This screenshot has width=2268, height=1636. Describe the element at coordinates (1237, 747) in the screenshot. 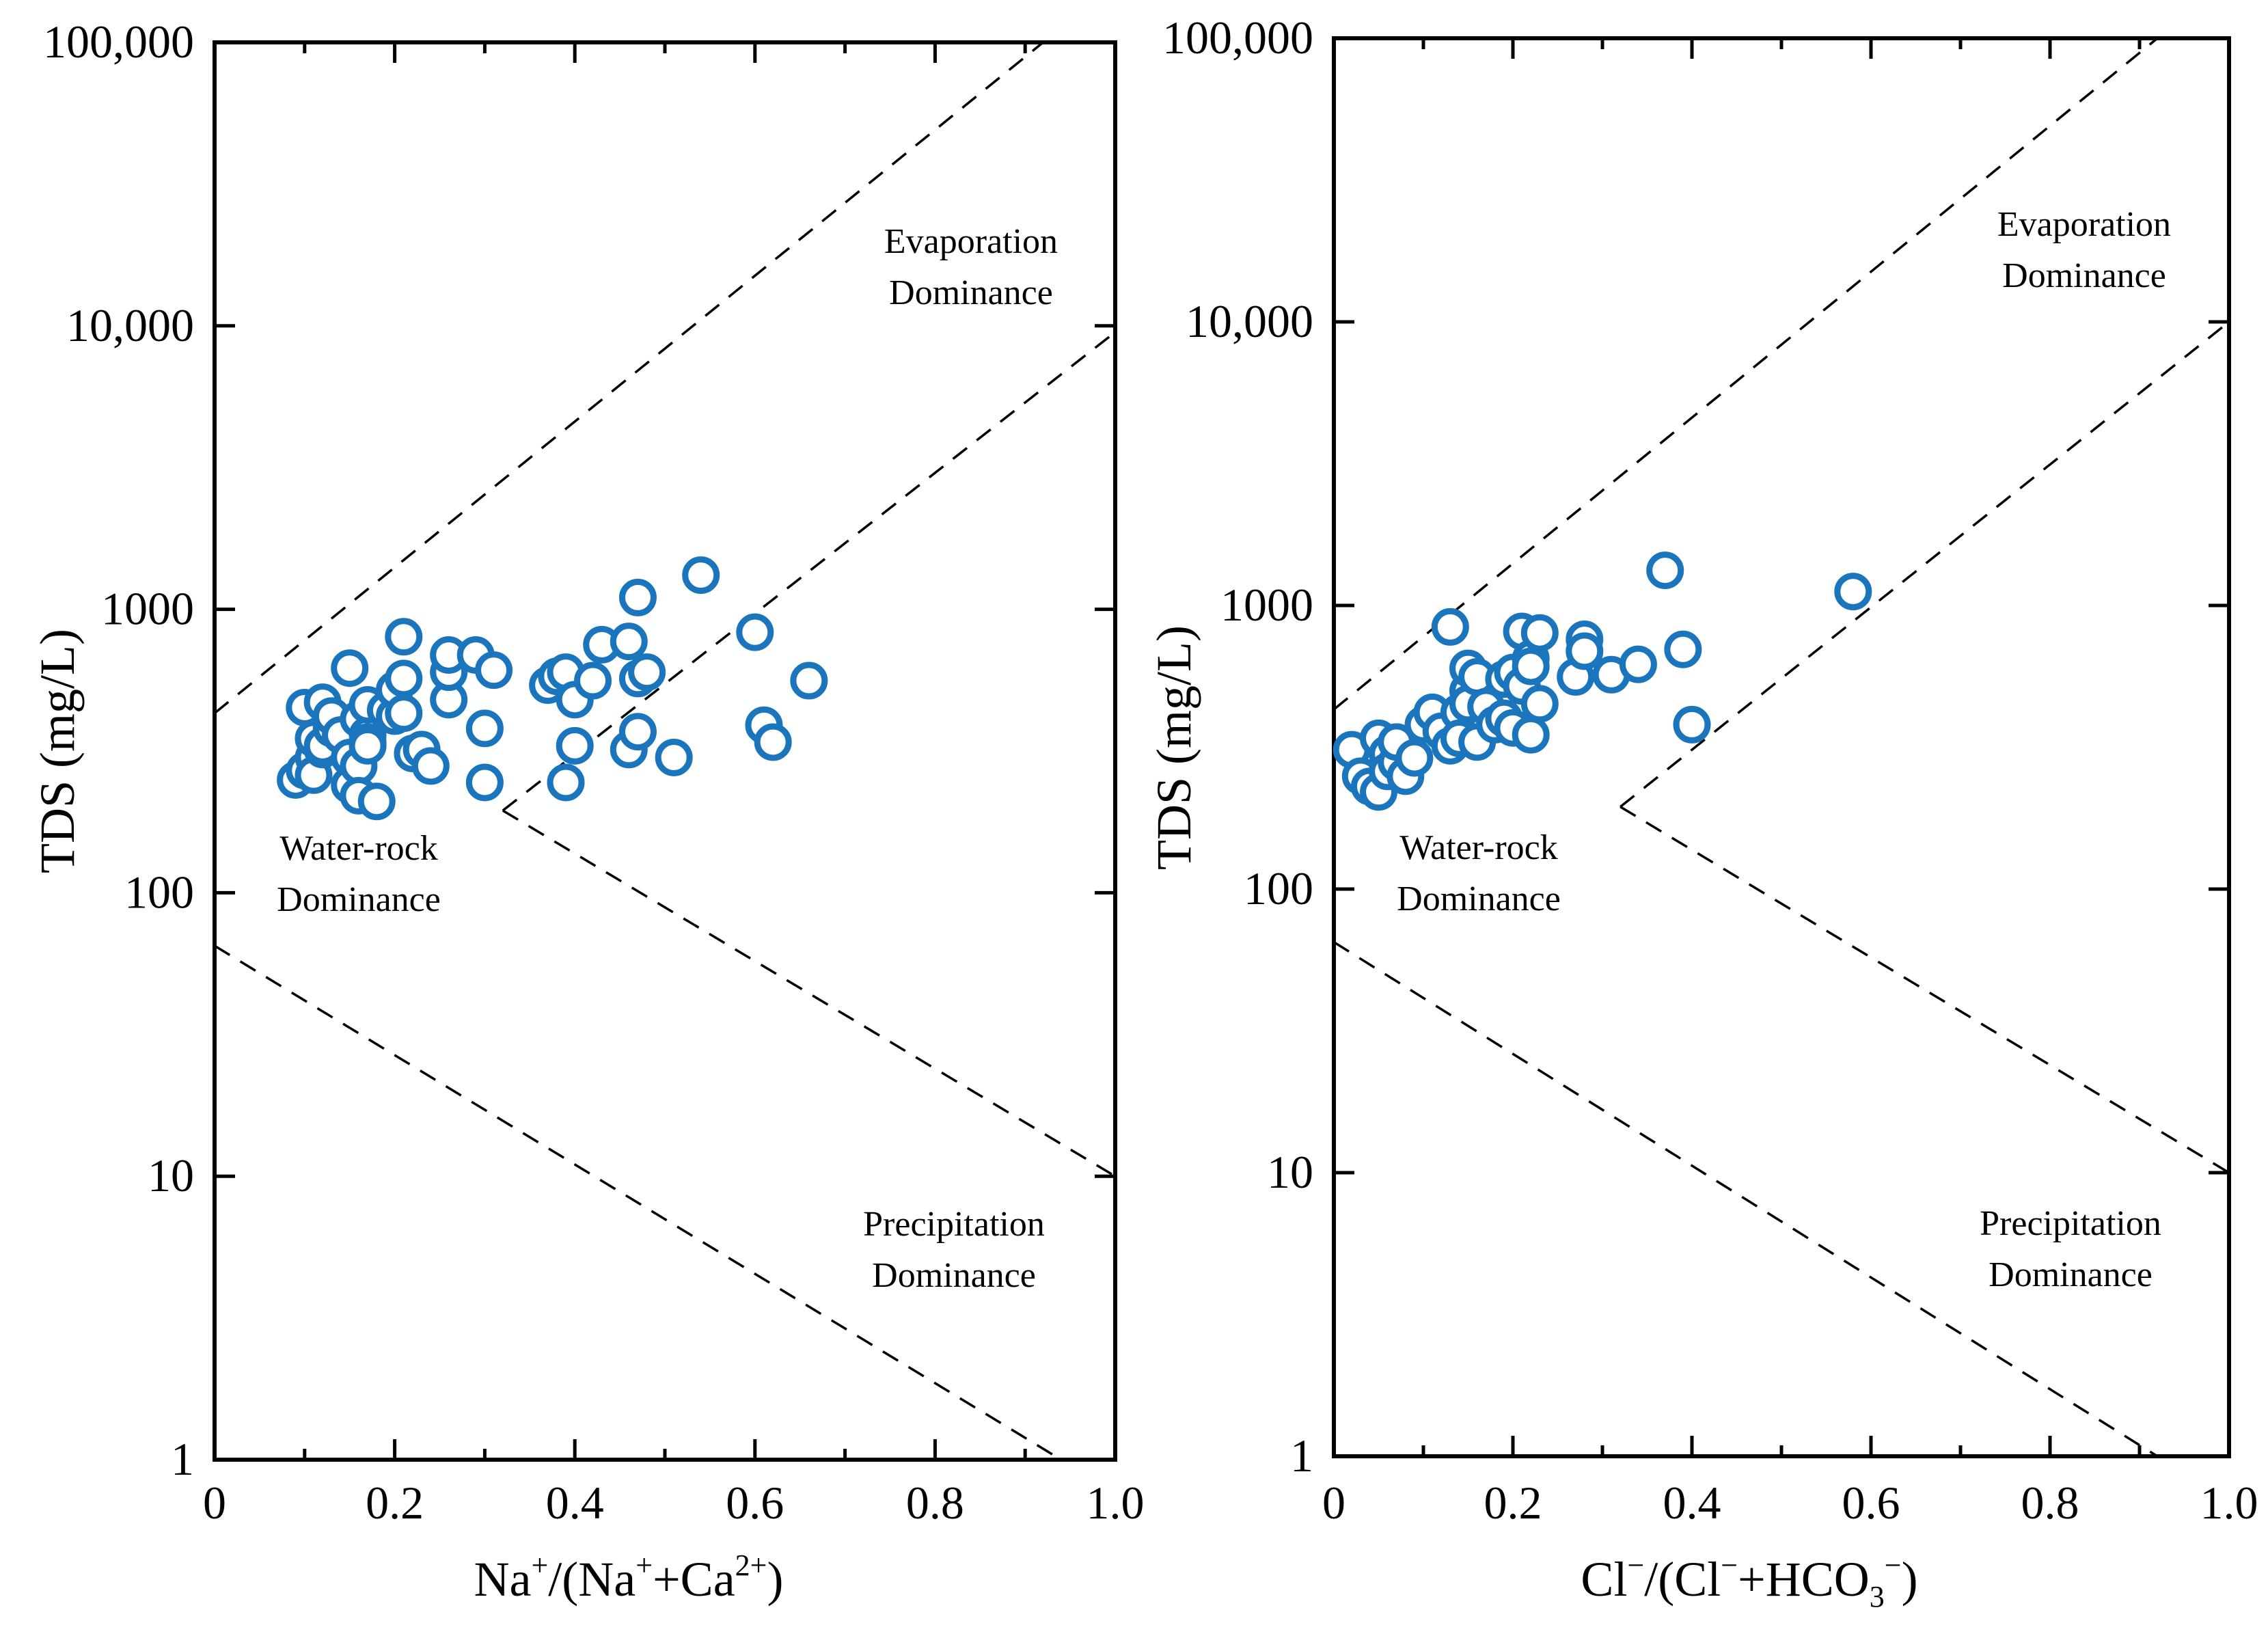

I see `right-y-tick-labels: 1 10 100 1000 10,000 100,000` at that location.